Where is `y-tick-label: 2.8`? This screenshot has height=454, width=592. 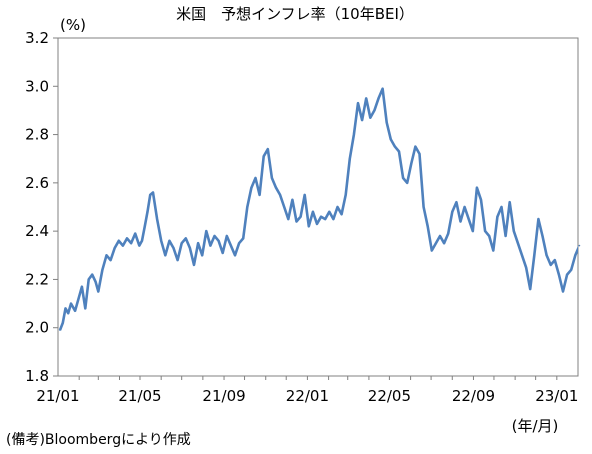 y-tick-label: 2.8 is located at coordinates (37, 135).